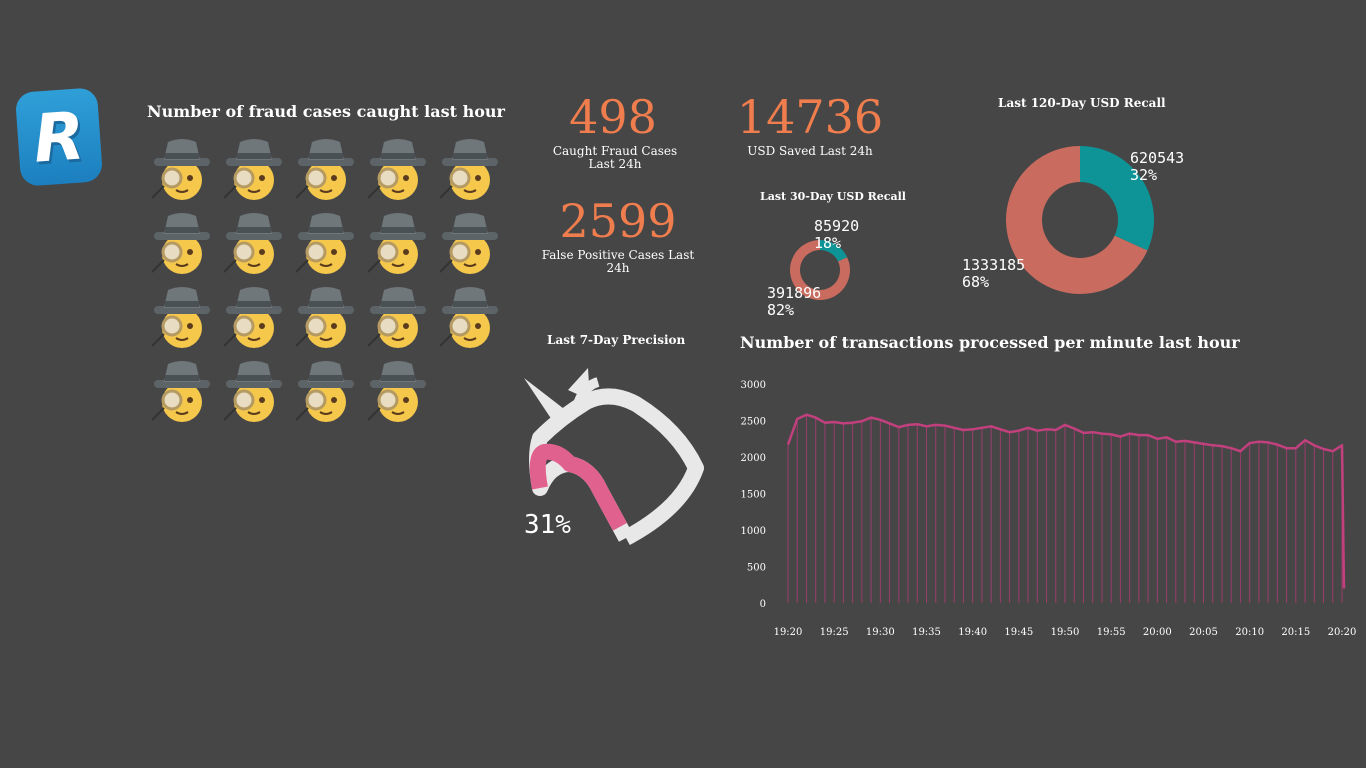  What do you see at coordinates (615, 157) in the screenshot?
I see `caught-cases-caption: Caught Fraud Cases Last 24h` at bounding box center [615, 157].